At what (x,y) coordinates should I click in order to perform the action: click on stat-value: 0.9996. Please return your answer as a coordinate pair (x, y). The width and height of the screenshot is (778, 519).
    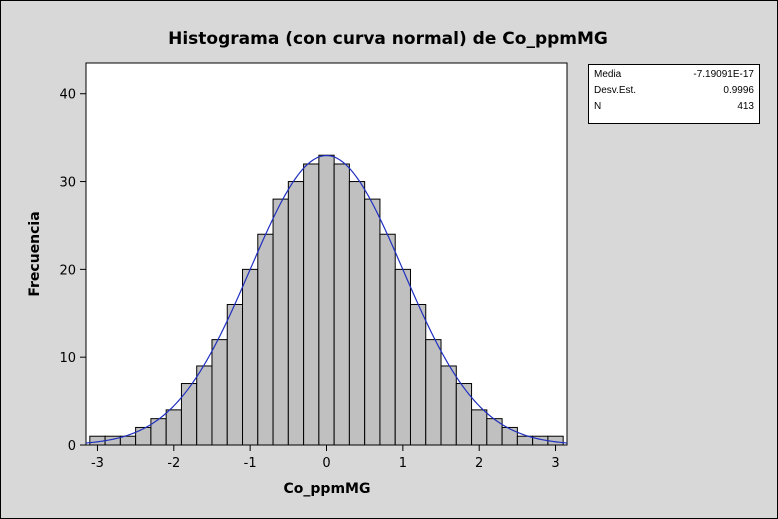
    Looking at the image, I should click on (738, 90).